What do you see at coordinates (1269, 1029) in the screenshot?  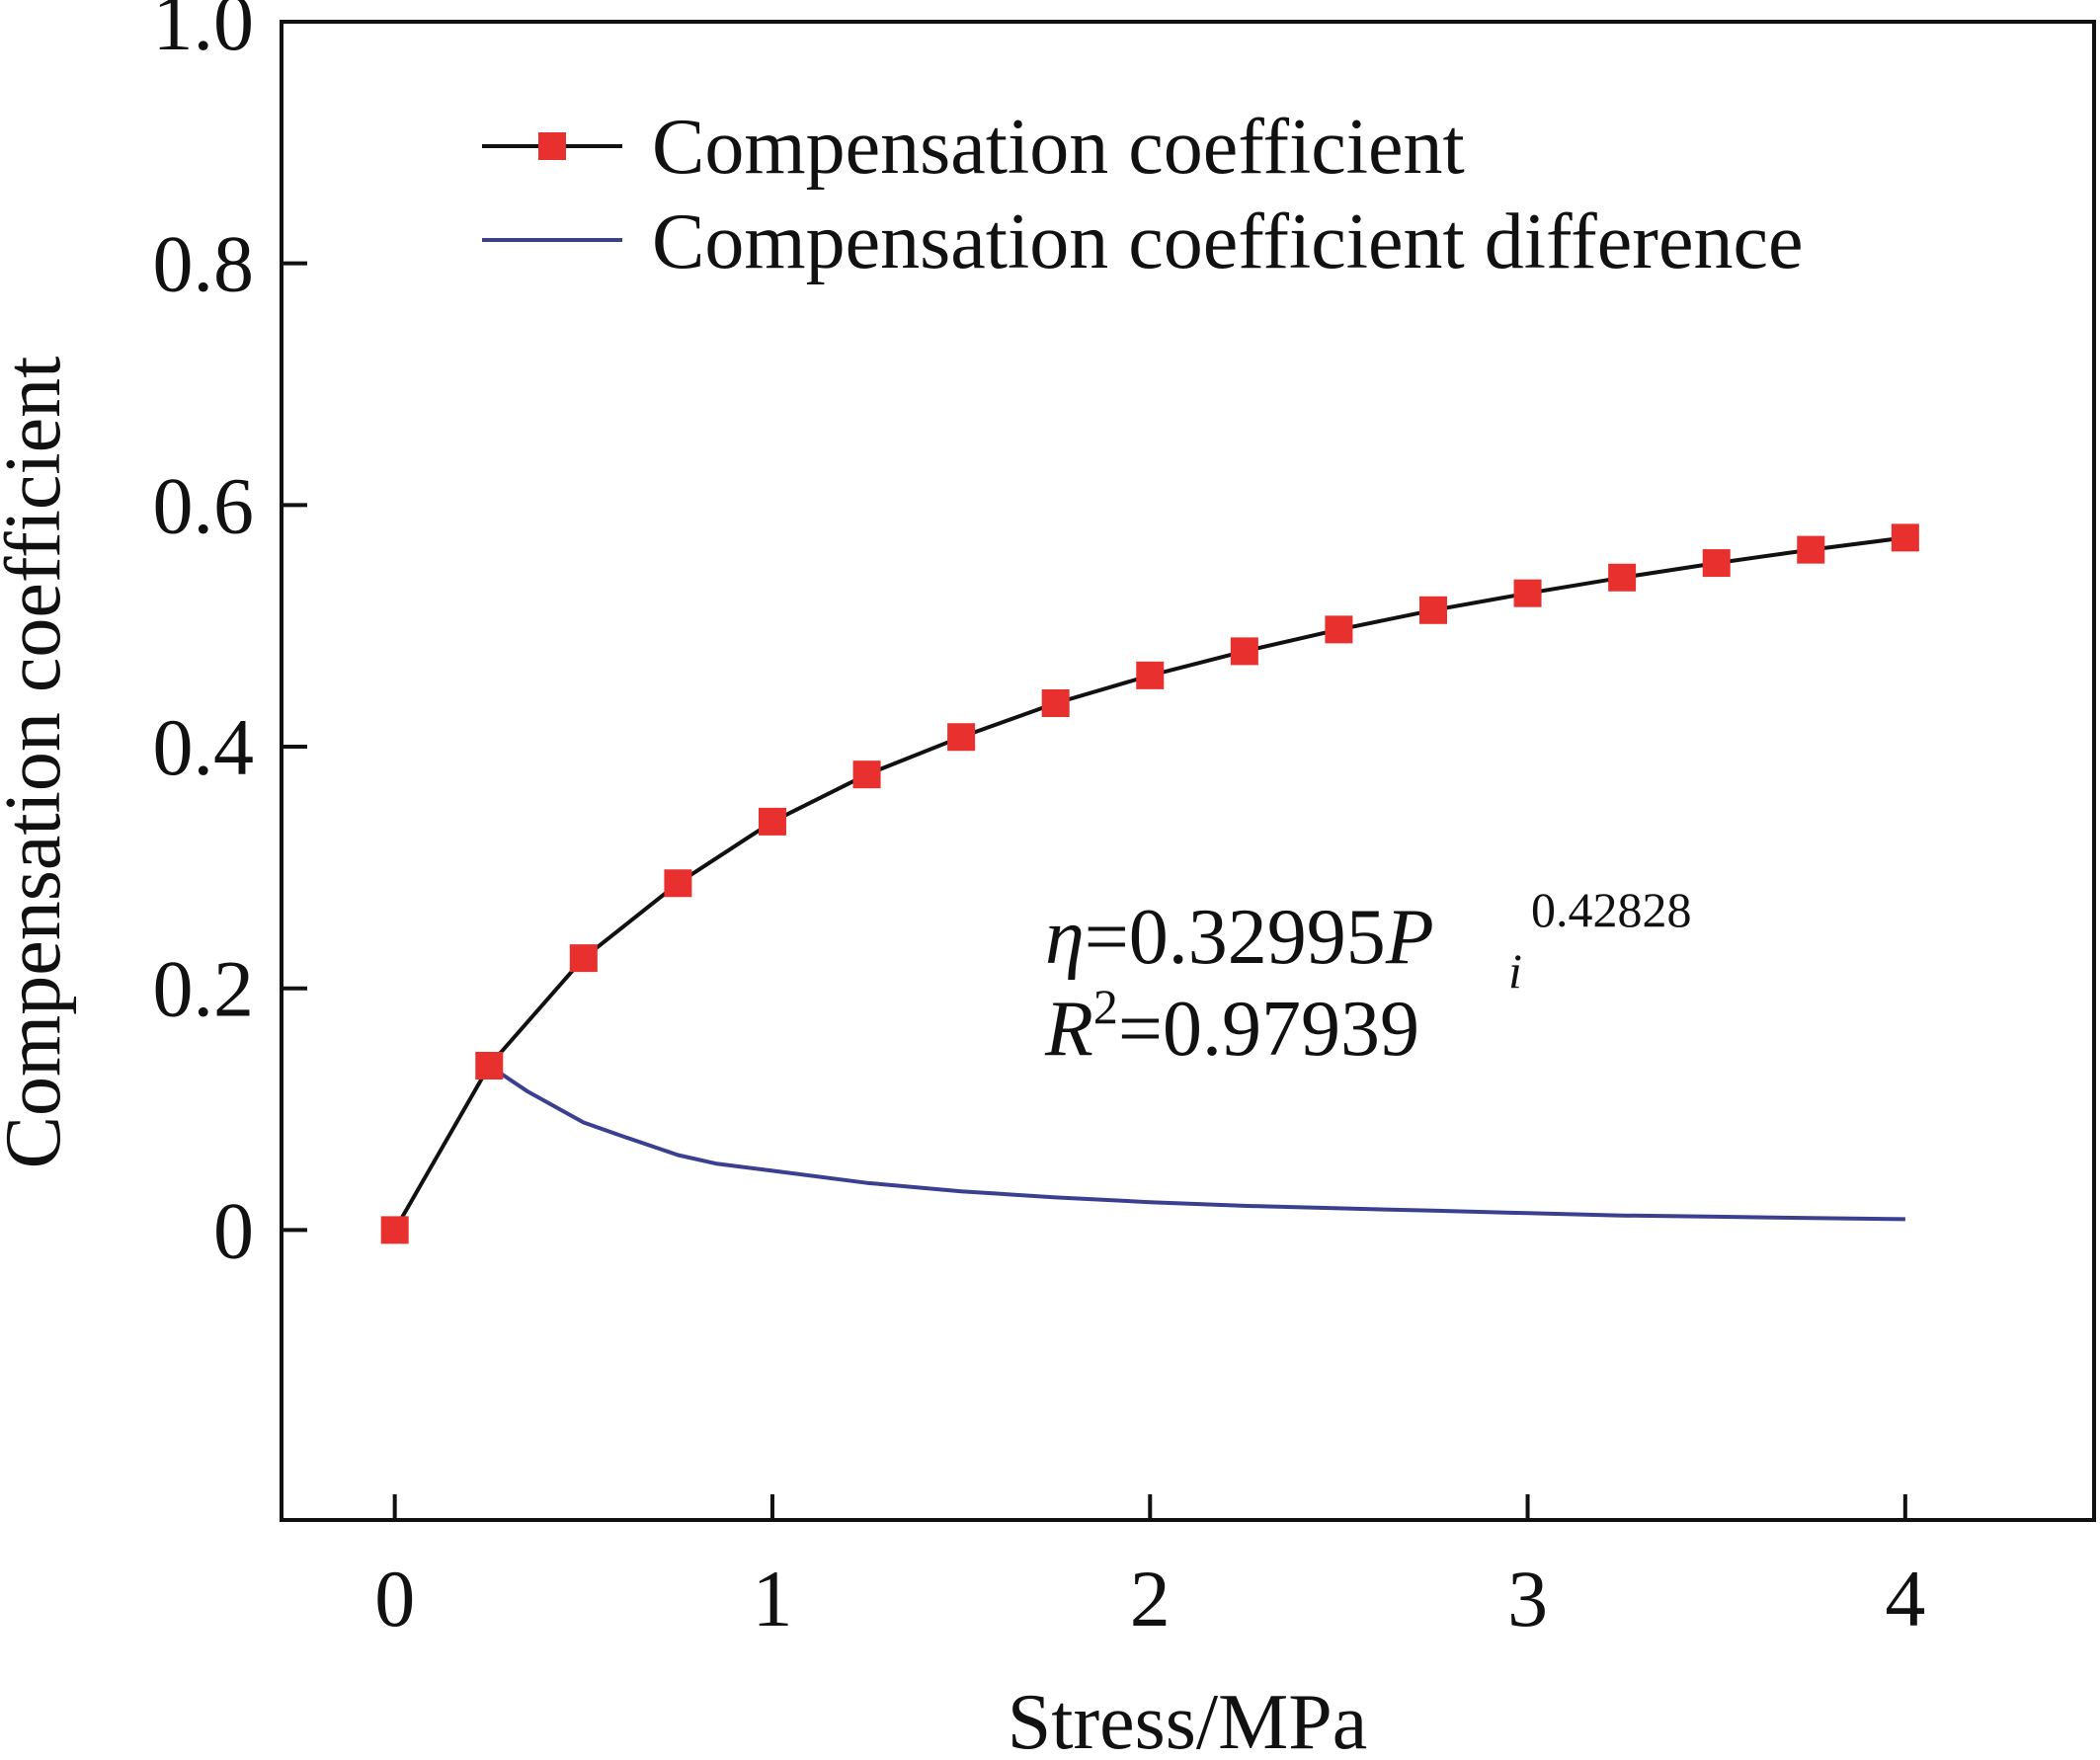 I see `r-value: =0.97939` at bounding box center [1269, 1029].